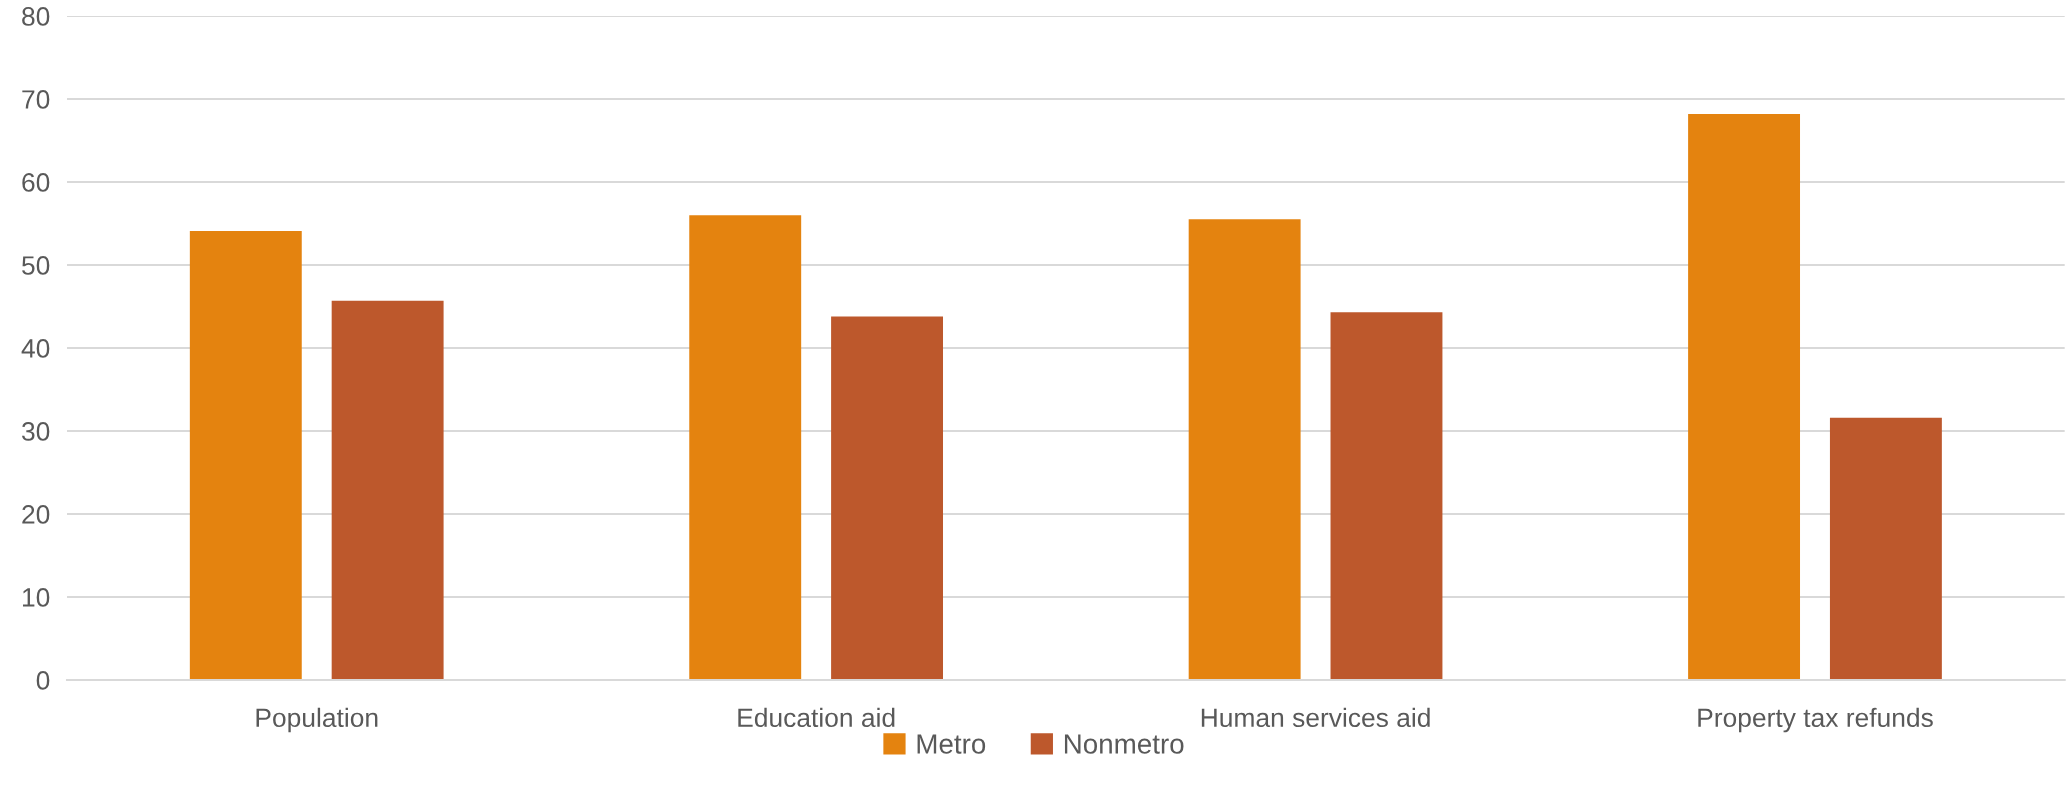 The width and height of the screenshot is (2068, 799). What do you see at coordinates (36, 265) in the screenshot?
I see `y-tick-label: 50` at bounding box center [36, 265].